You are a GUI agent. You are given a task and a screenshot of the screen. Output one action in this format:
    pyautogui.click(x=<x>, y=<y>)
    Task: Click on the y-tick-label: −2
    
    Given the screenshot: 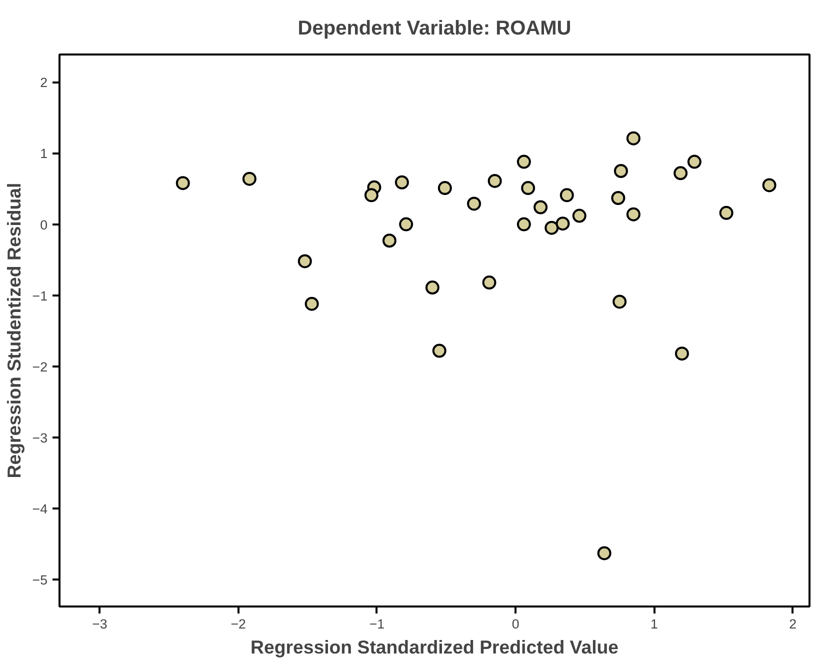 What is the action you would take?
    pyautogui.click(x=40, y=366)
    